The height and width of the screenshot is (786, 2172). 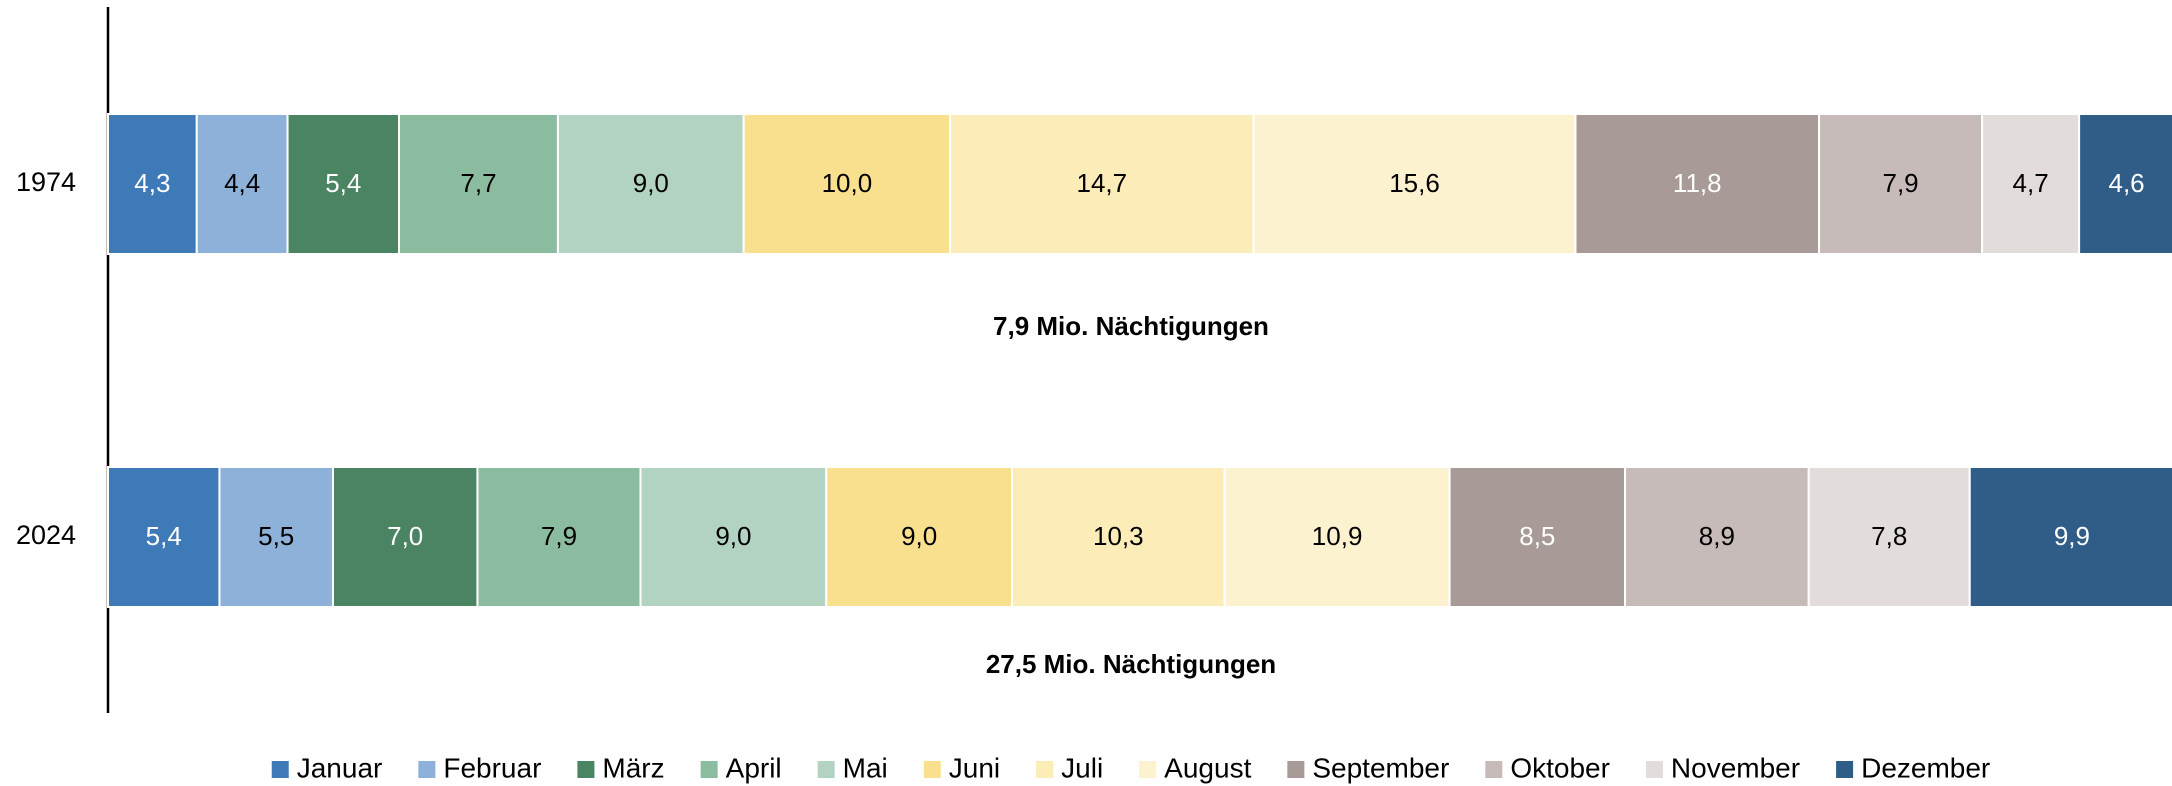 What do you see at coordinates (1082, 767) in the screenshot?
I see `legend-label: Juli` at bounding box center [1082, 767].